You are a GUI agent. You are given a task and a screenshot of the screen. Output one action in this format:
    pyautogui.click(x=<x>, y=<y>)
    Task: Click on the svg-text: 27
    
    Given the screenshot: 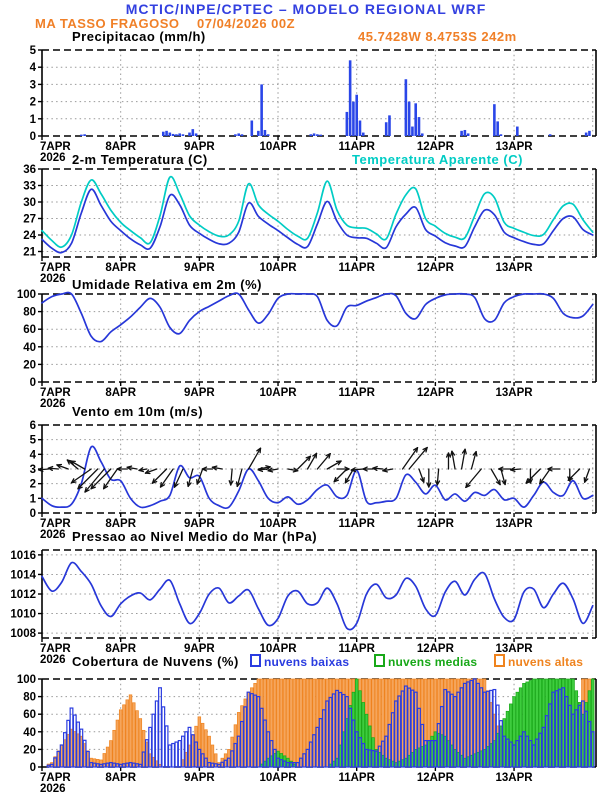 What is the action you would take?
    pyautogui.click(x=29, y=220)
    